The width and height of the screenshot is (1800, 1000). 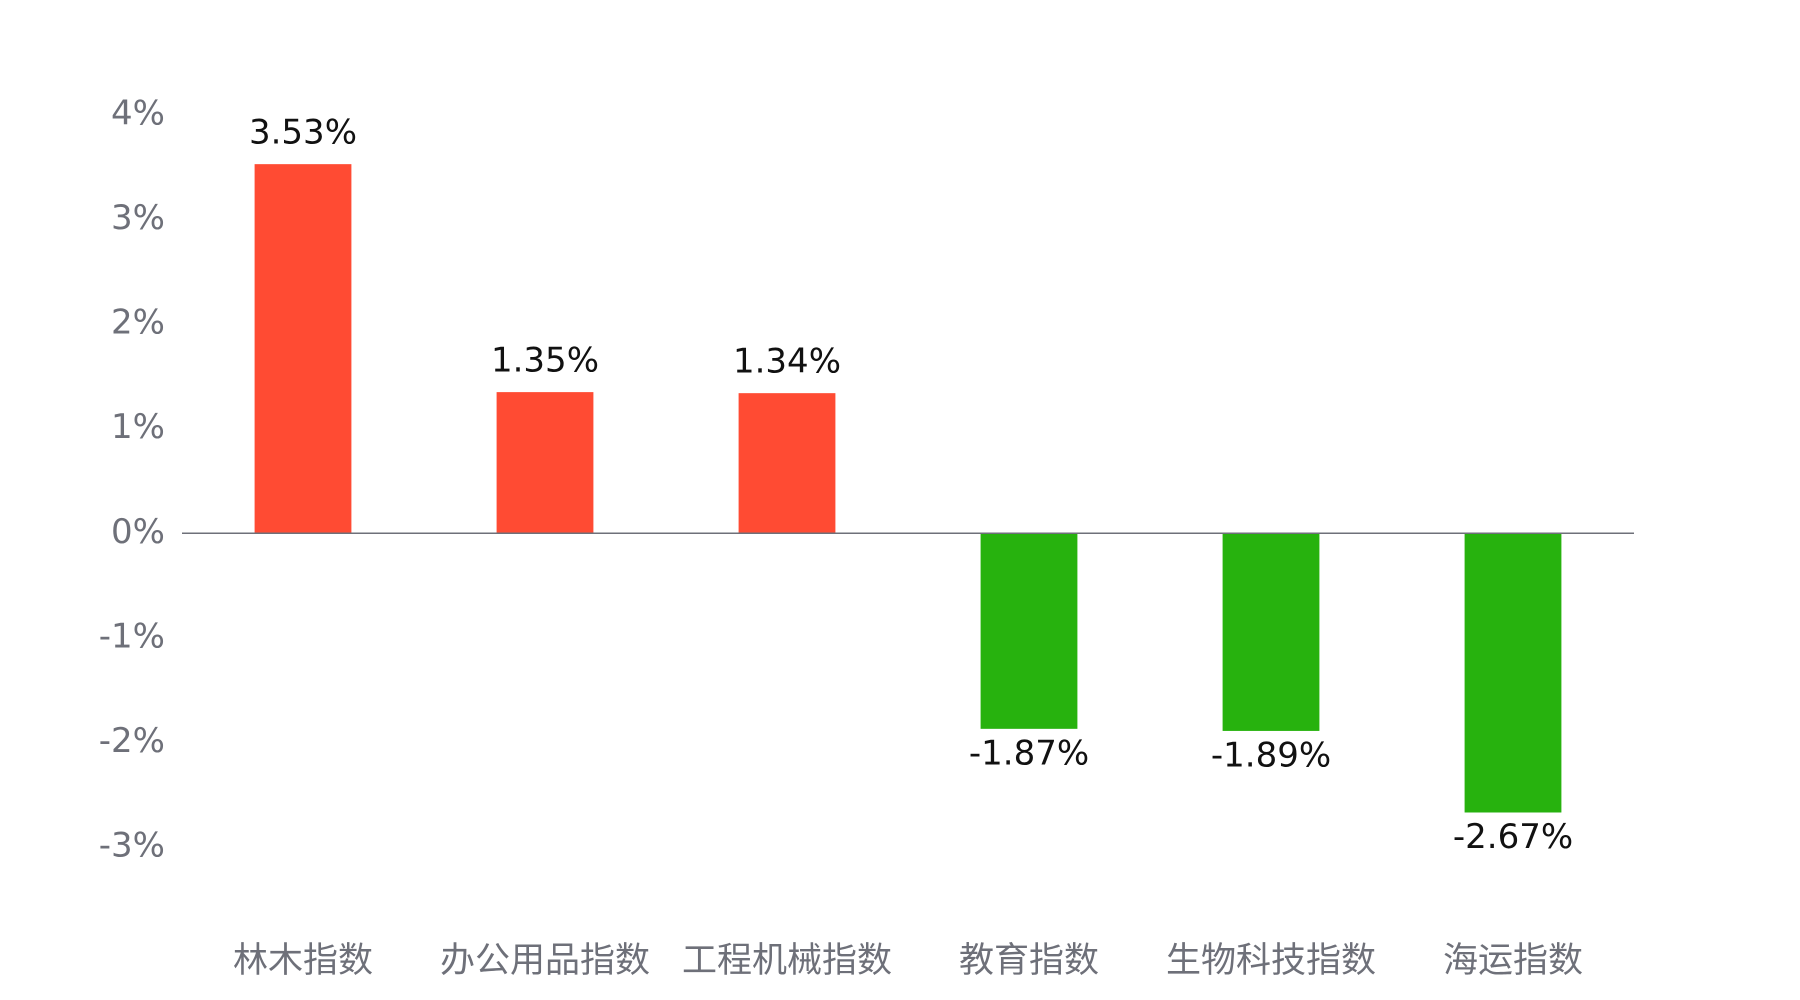 I want to click on value-label: -2.67%, so click(x=1513, y=837).